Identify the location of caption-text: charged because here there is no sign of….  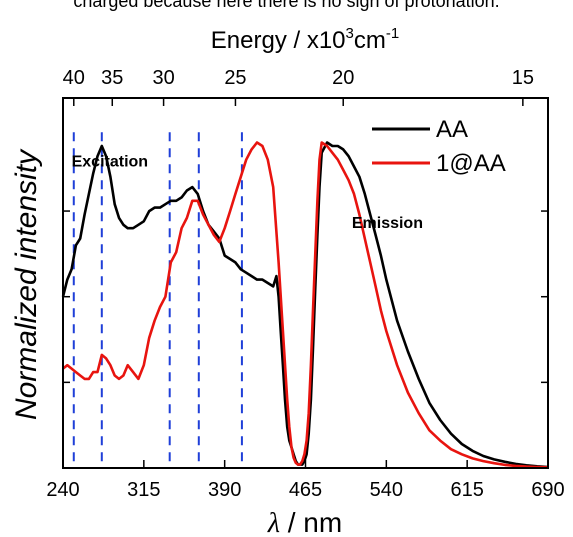
(286, 5).